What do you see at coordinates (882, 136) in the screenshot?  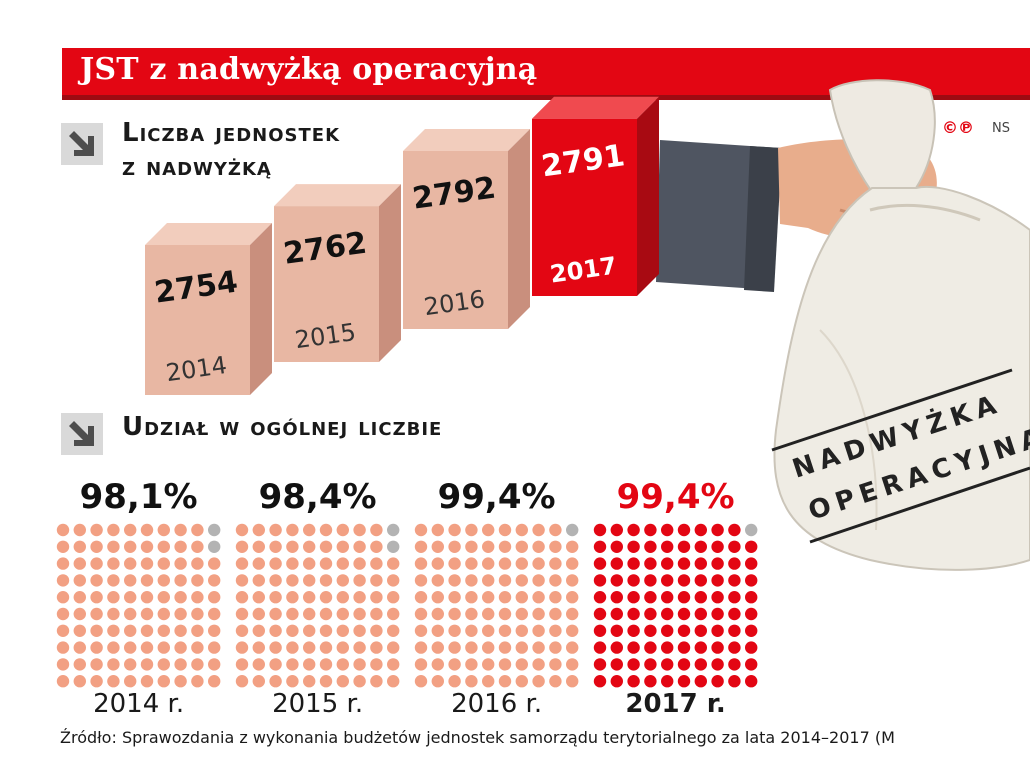 I see `bag-top` at bounding box center [882, 136].